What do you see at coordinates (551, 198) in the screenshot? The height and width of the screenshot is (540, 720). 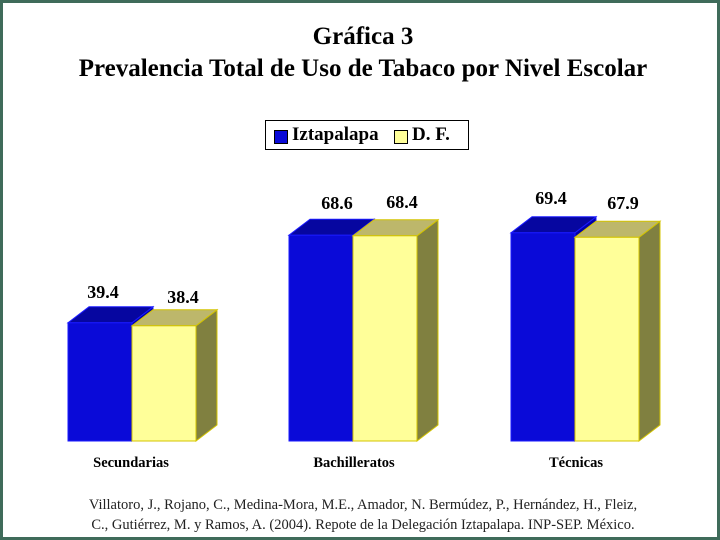 I see `value-label-iztapalapa-t-cnicas: 69.4` at bounding box center [551, 198].